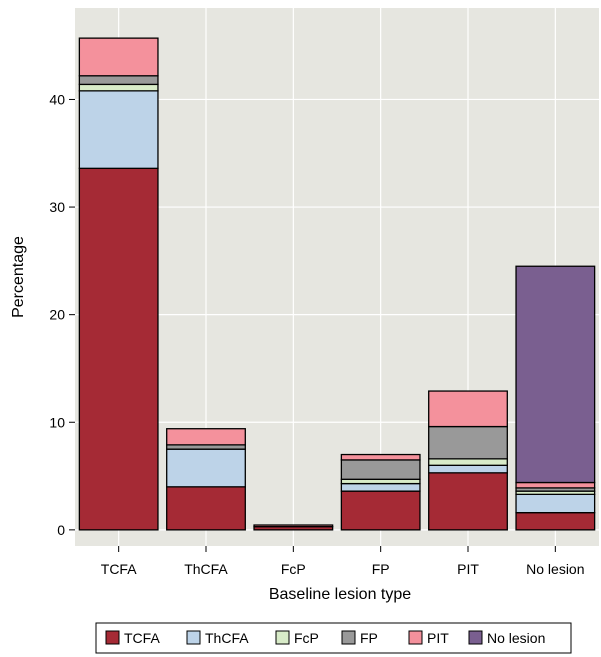 Image resolution: width=601 pixels, height=657 pixels. I want to click on bar-tcfa-pit, so click(118, 57).